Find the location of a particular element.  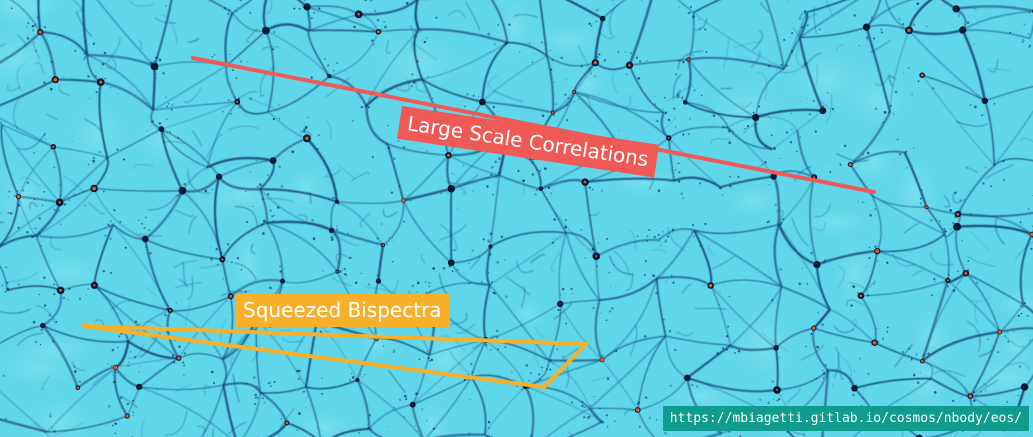

squeezed-bispectra-label: Squeezed Bispectra is located at coordinates (342, 310).